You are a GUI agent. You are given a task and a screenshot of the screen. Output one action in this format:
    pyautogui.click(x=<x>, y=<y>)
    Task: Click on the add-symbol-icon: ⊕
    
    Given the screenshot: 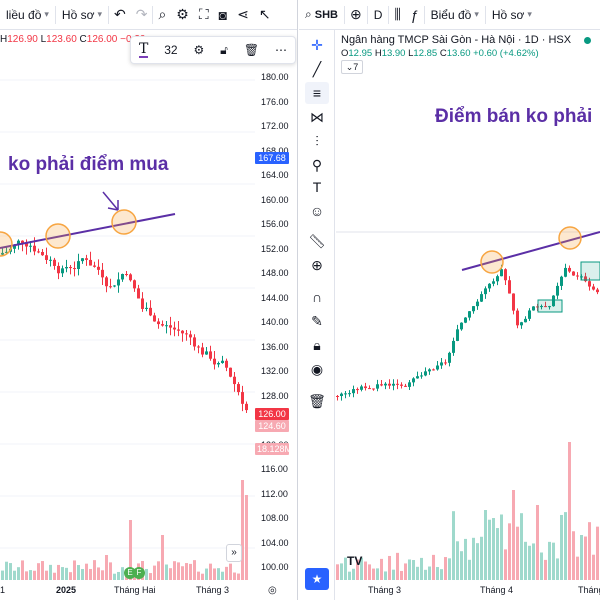 What is the action you would take?
    pyautogui.click(x=355, y=14)
    